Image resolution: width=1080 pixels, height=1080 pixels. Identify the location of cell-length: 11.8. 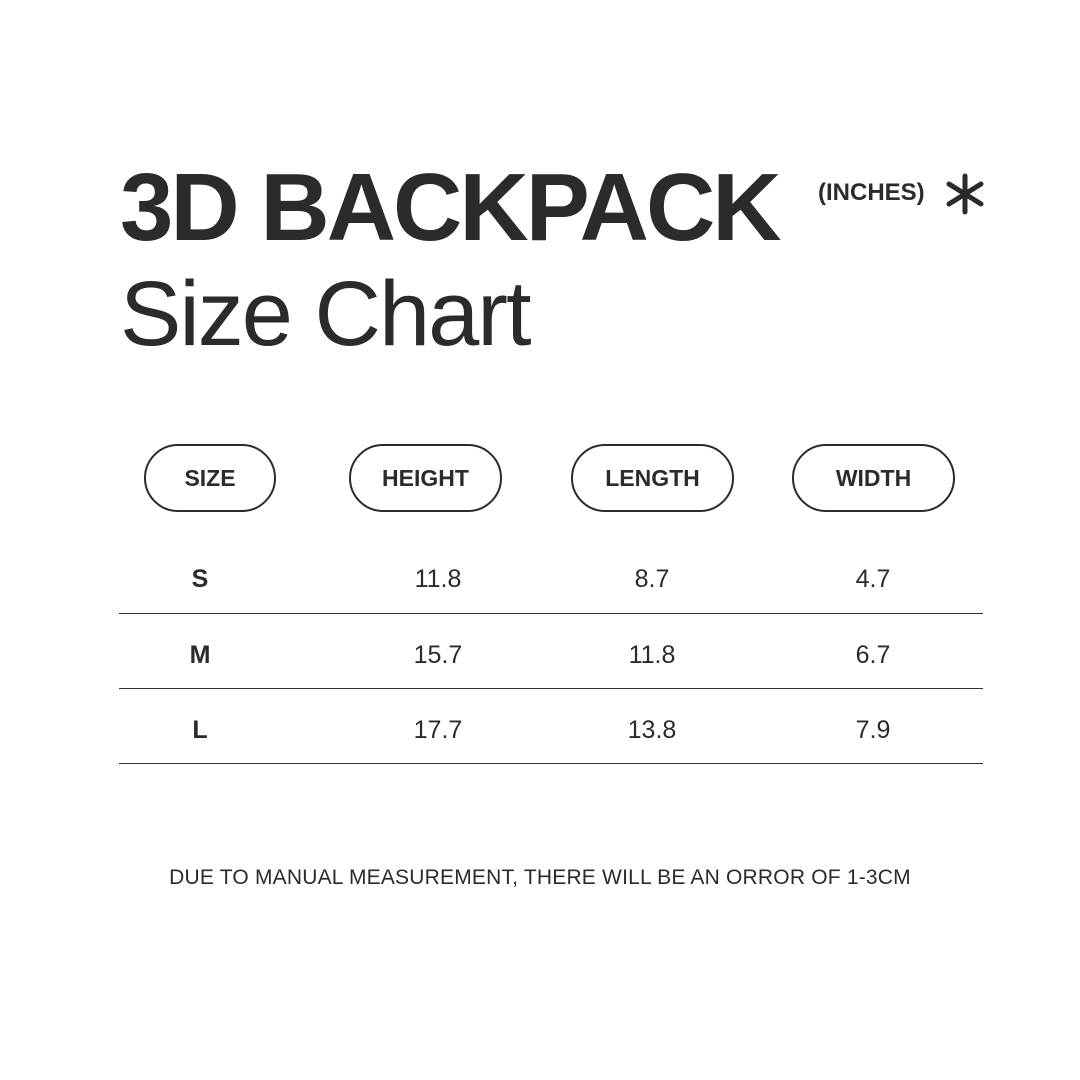
(652, 655).